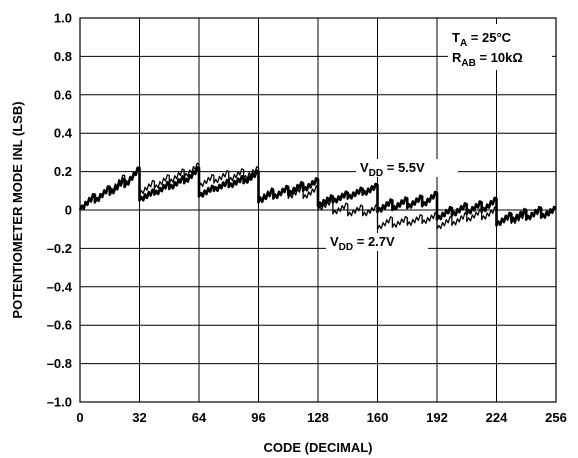 The height and width of the screenshot is (458, 578). Describe the element at coordinates (63, 171) in the screenshot. I see `y-tick-label: 0.2` at that location.